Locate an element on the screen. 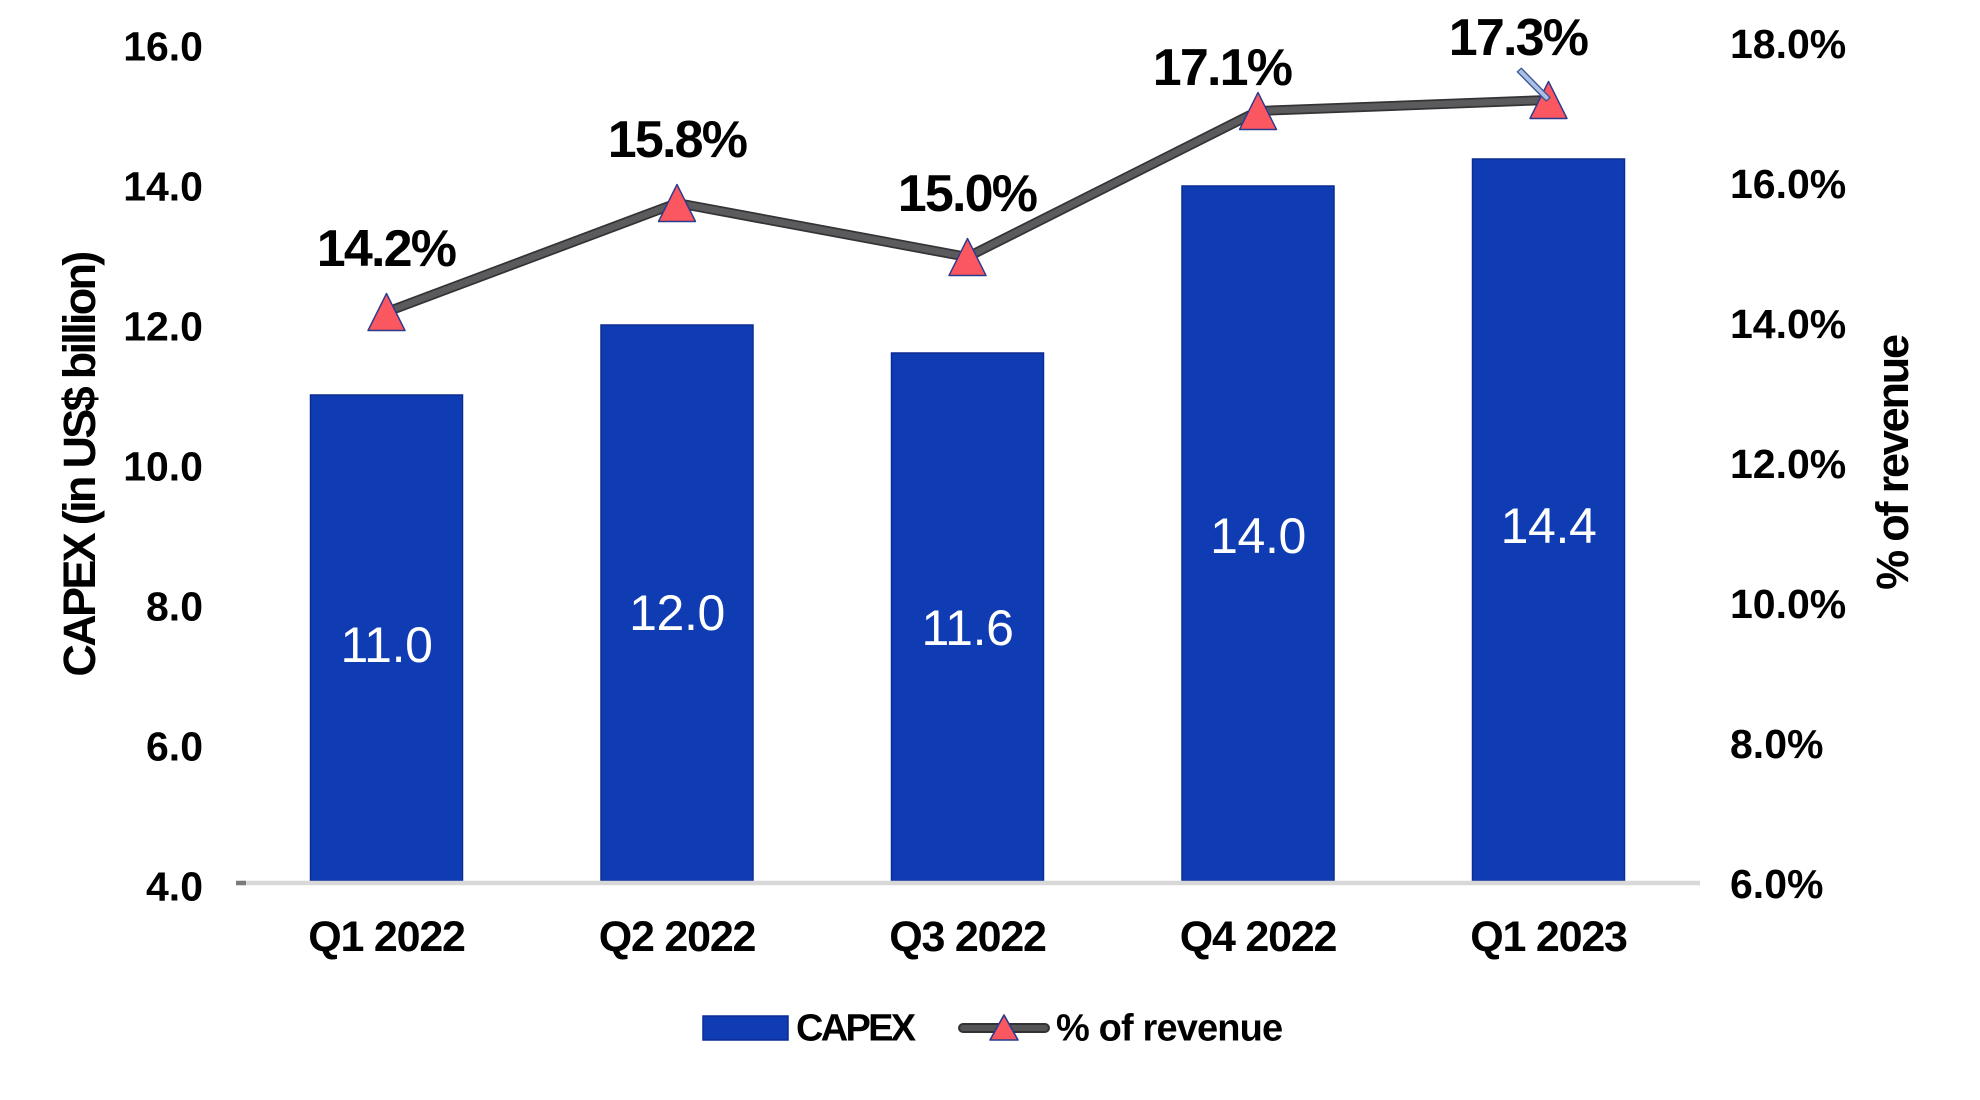  svg-text: Q1 2023 is located at coordinates (1548, 937).